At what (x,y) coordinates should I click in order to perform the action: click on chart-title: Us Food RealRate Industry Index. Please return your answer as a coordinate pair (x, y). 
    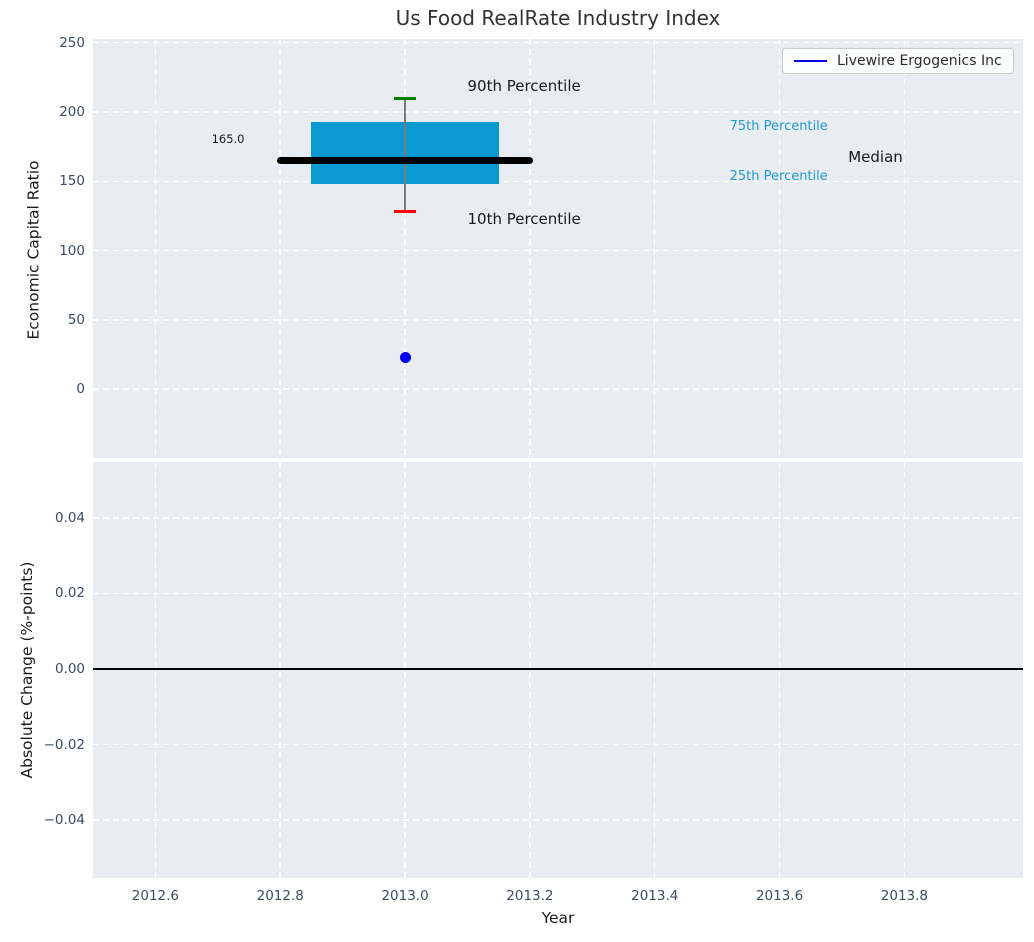
    Looking at the image, I should click on (558, 18).